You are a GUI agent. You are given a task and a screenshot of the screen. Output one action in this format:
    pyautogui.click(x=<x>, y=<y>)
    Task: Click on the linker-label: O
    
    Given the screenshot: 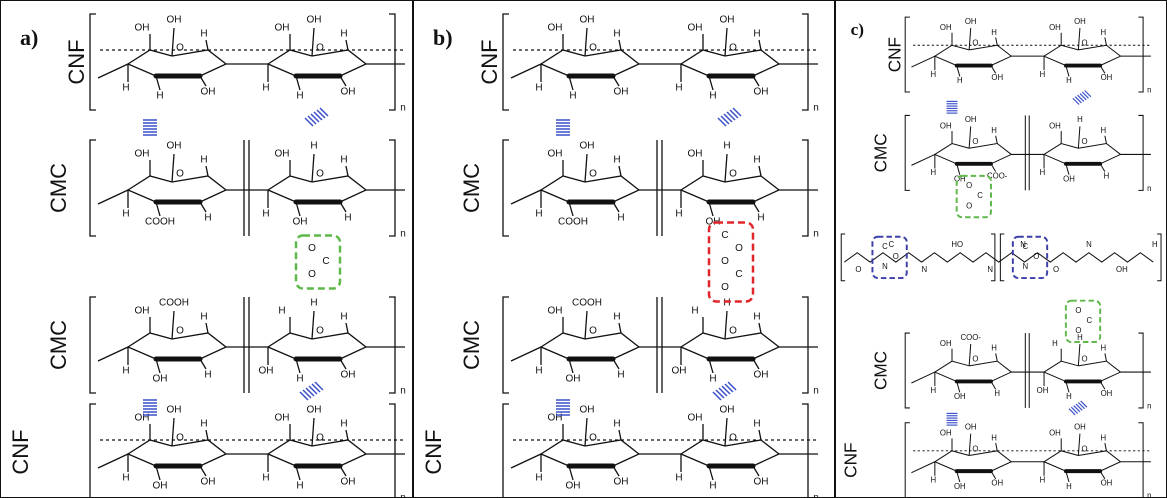 What is the action you would take?
    pyautogui.click(x=1056, y=269)
    